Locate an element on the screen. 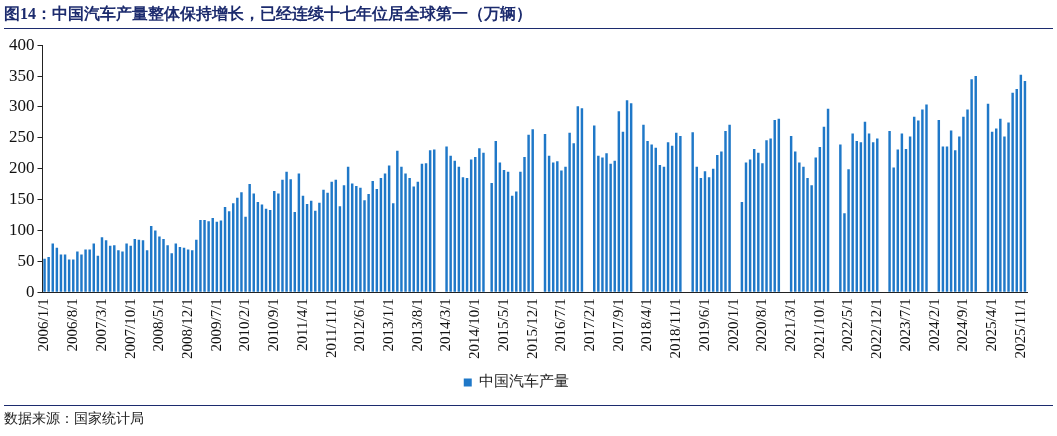 This screenshot has width=1057, height=436. chart-title: 图14：中国汽车产量整体保持增长，已经连续十七年位居全球第一（万辆） is located at coordinates (528, 16).